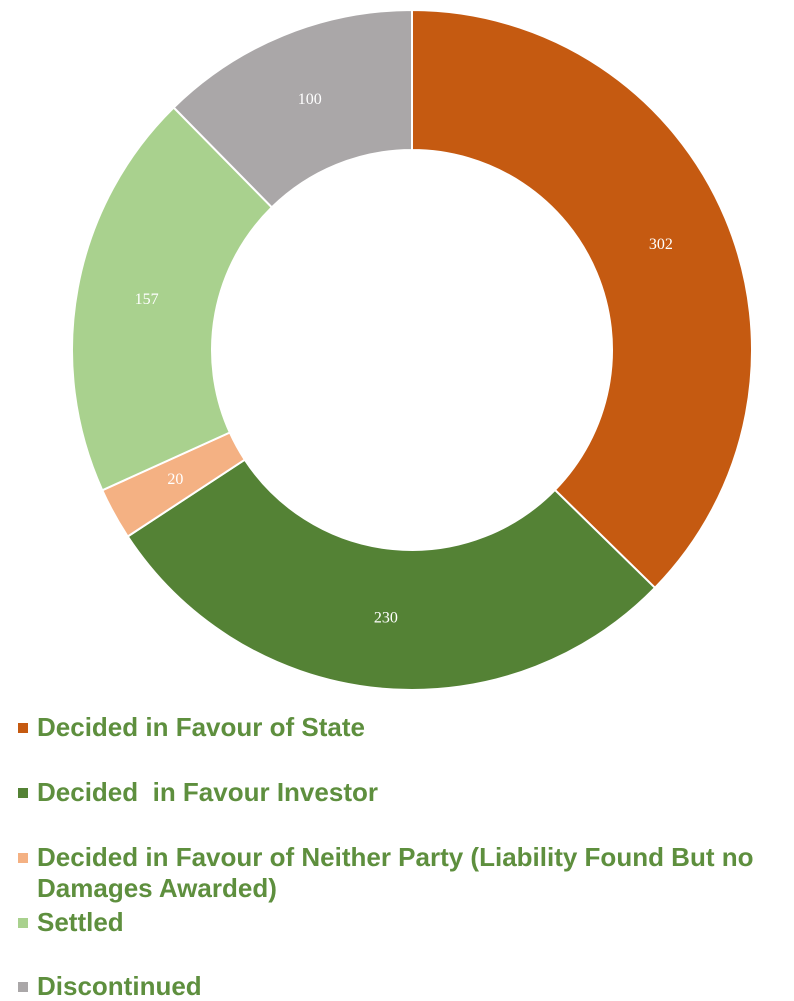  Describe the element at coordinates (207, 792) in the screenshot. I see `legend-label: Decided in Favour Investor` at that location.